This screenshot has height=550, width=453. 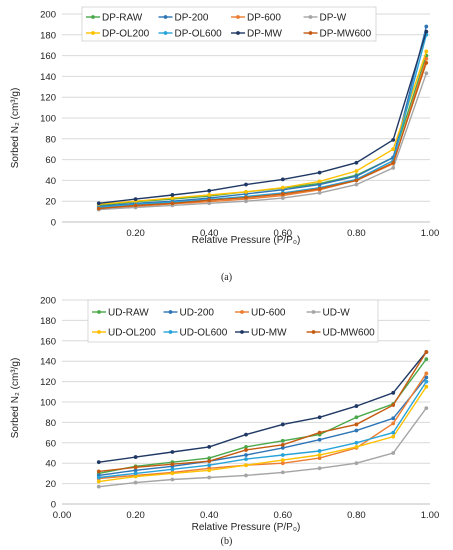 I want to click on x-tick-label: 0.60, so click(x=283, y=515).